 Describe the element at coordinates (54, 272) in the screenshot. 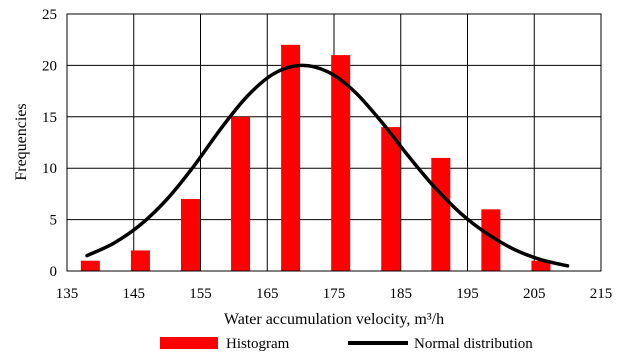

I see `y-tick-label: 0` at that location.